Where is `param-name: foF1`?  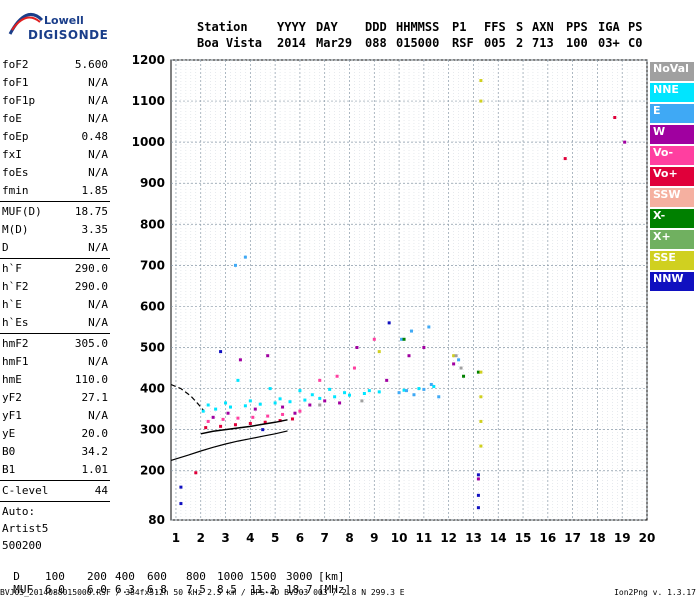
param-name: foF1 is located at coordinates (15, 82).